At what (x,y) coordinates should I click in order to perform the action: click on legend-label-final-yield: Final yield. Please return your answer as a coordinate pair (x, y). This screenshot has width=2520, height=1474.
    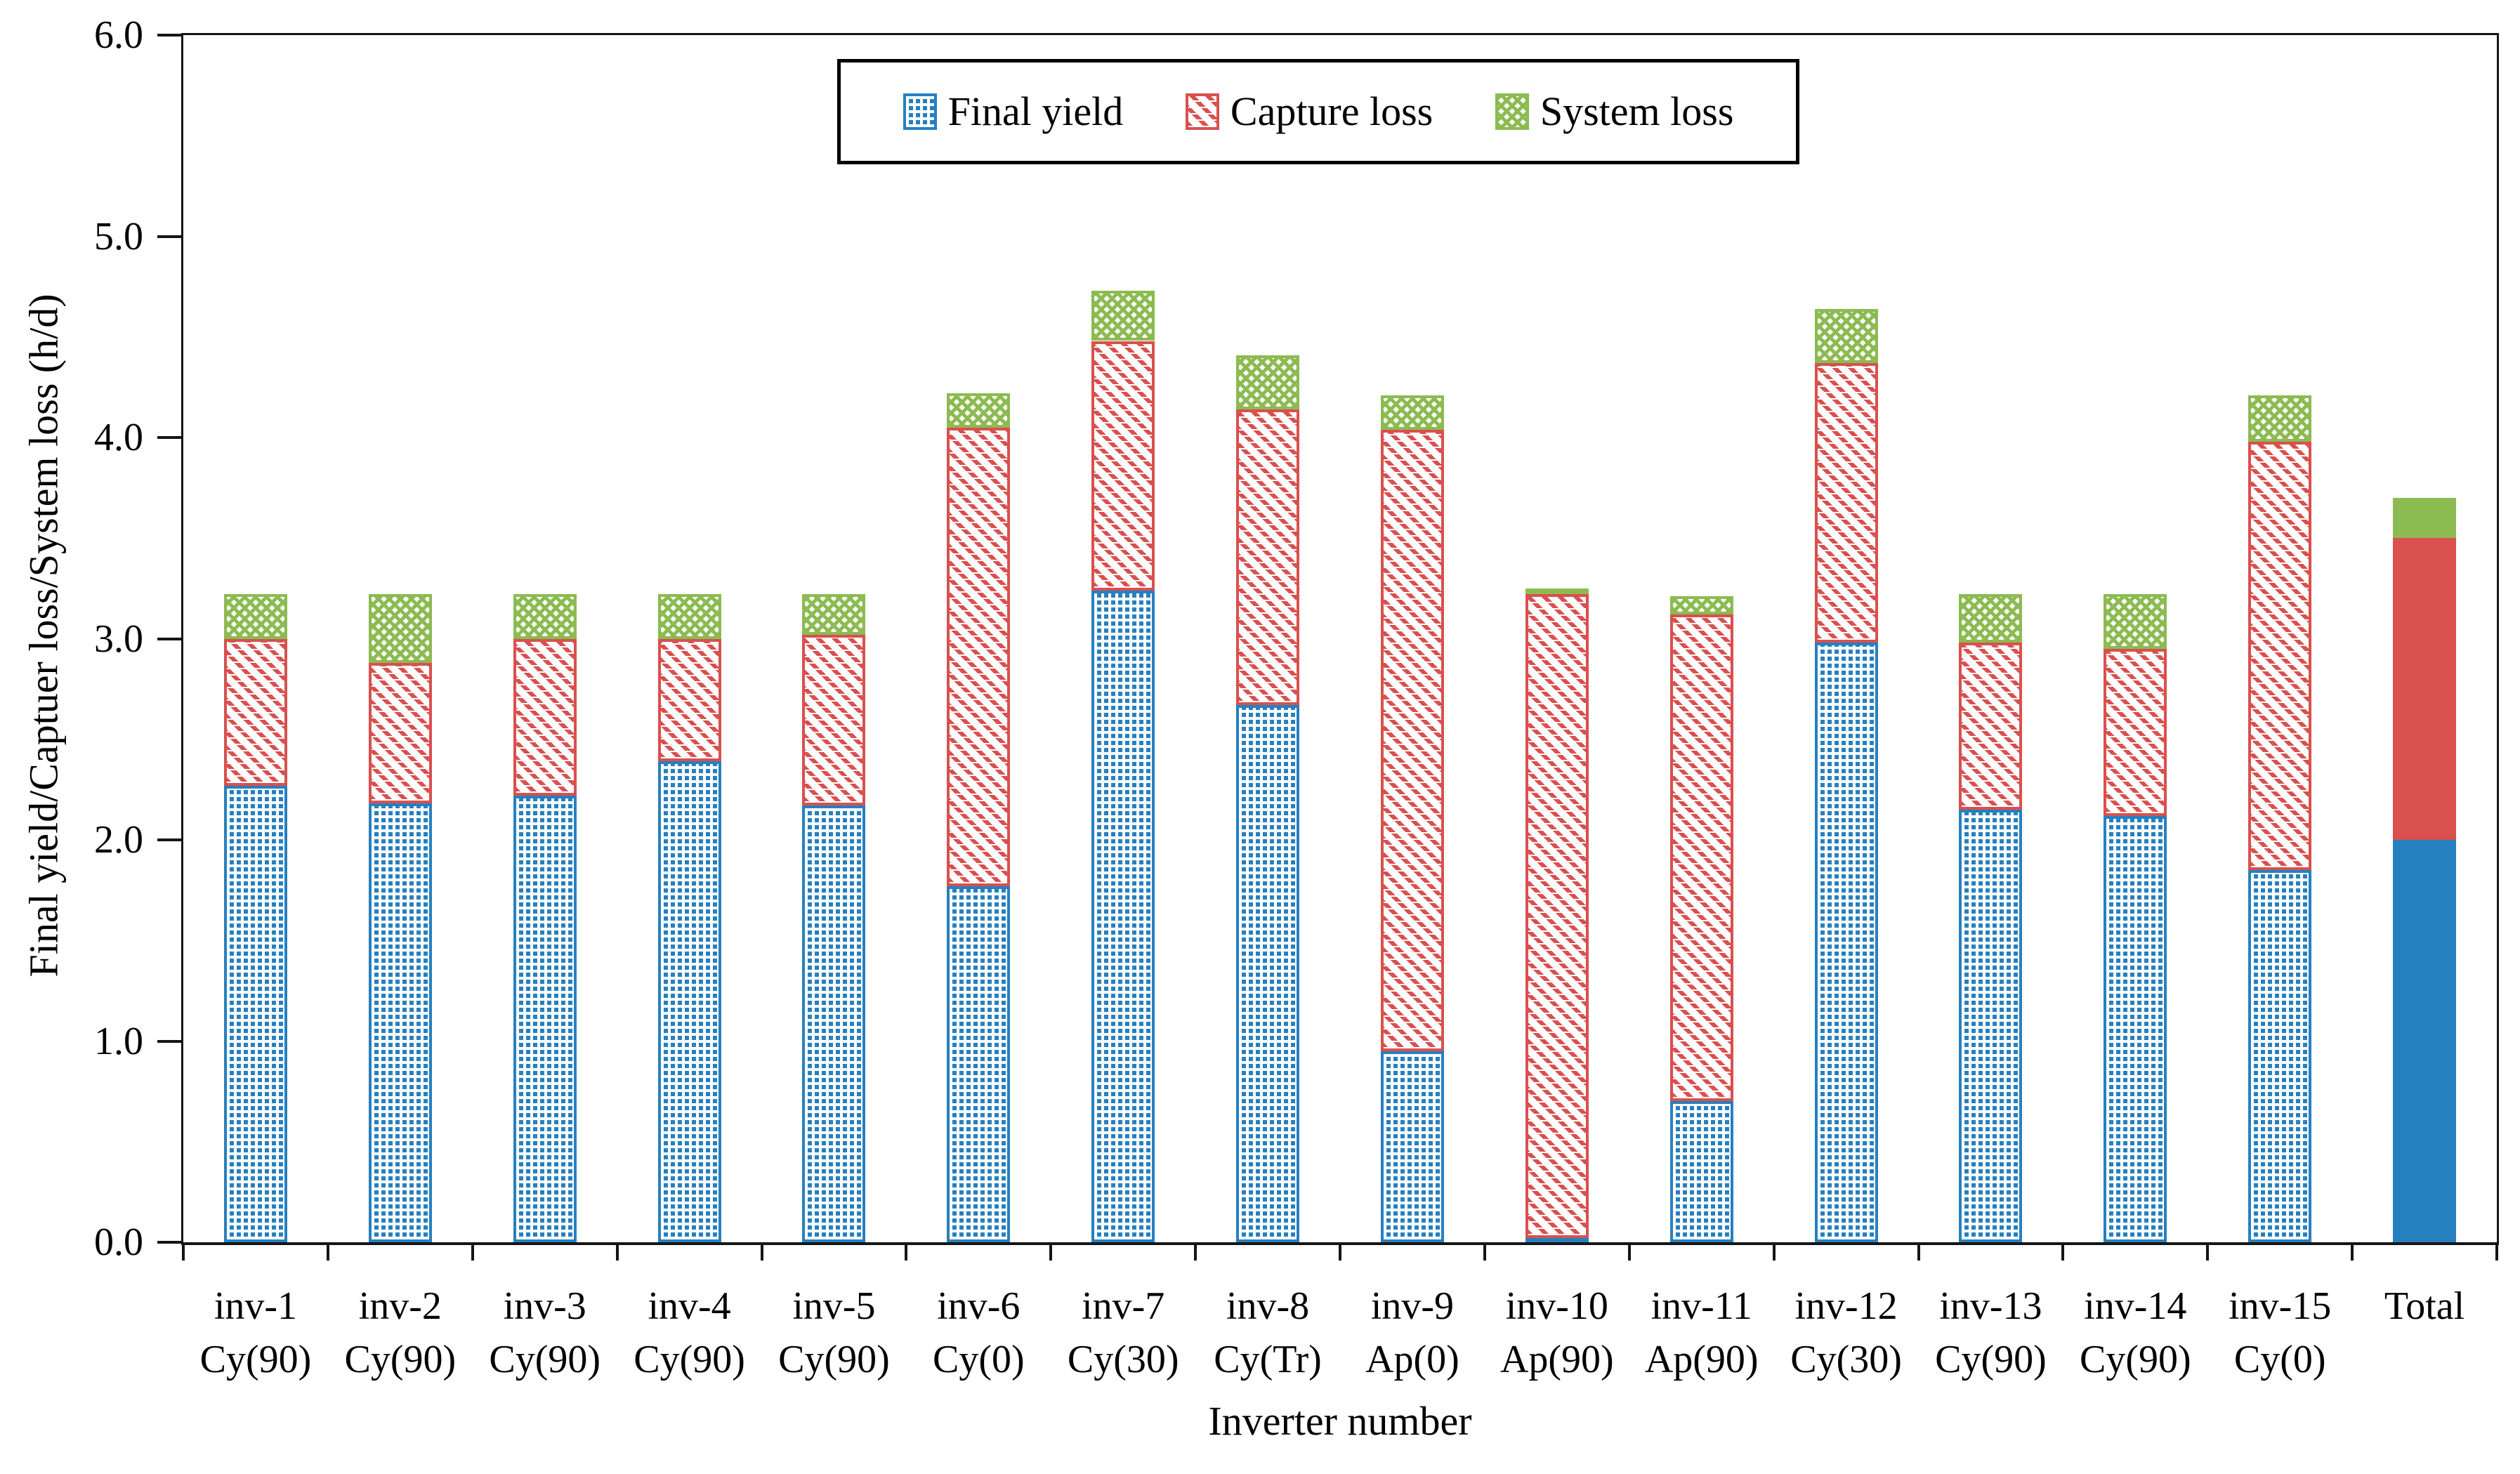
    Looking at the image, I should click on (1035, 111).